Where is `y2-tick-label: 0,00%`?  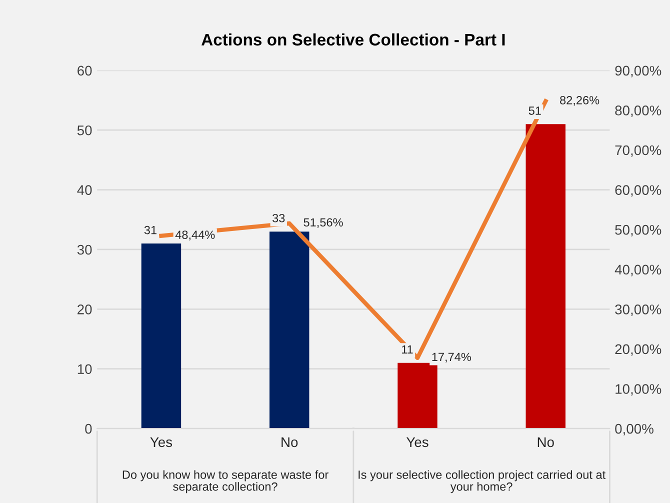
y2-tick-label: 0,00% is located at coordinates (634, 430).